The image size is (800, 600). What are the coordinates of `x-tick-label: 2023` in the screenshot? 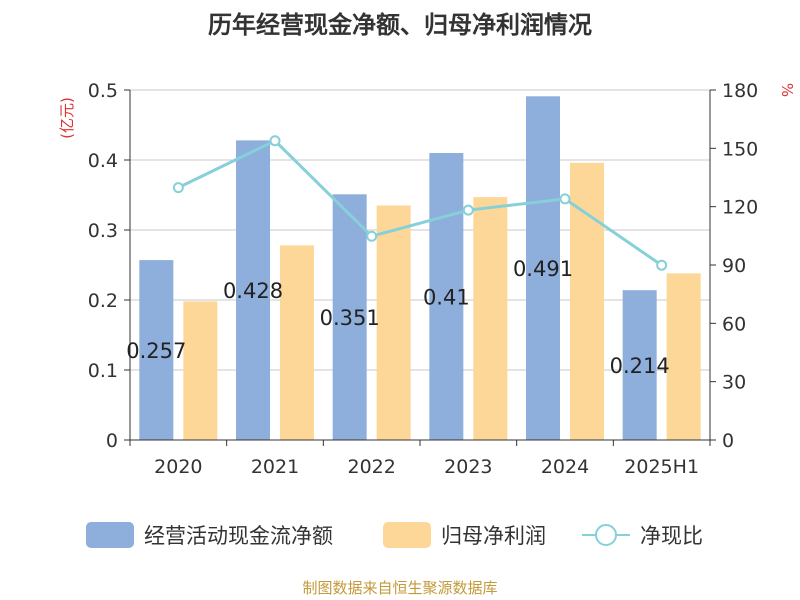 It's located at (468, 467).